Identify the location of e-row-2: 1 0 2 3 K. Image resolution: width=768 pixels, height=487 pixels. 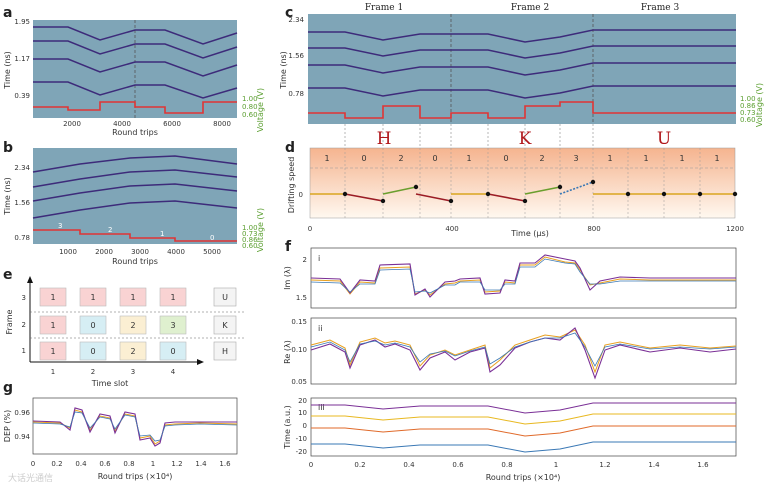
(138, 325).